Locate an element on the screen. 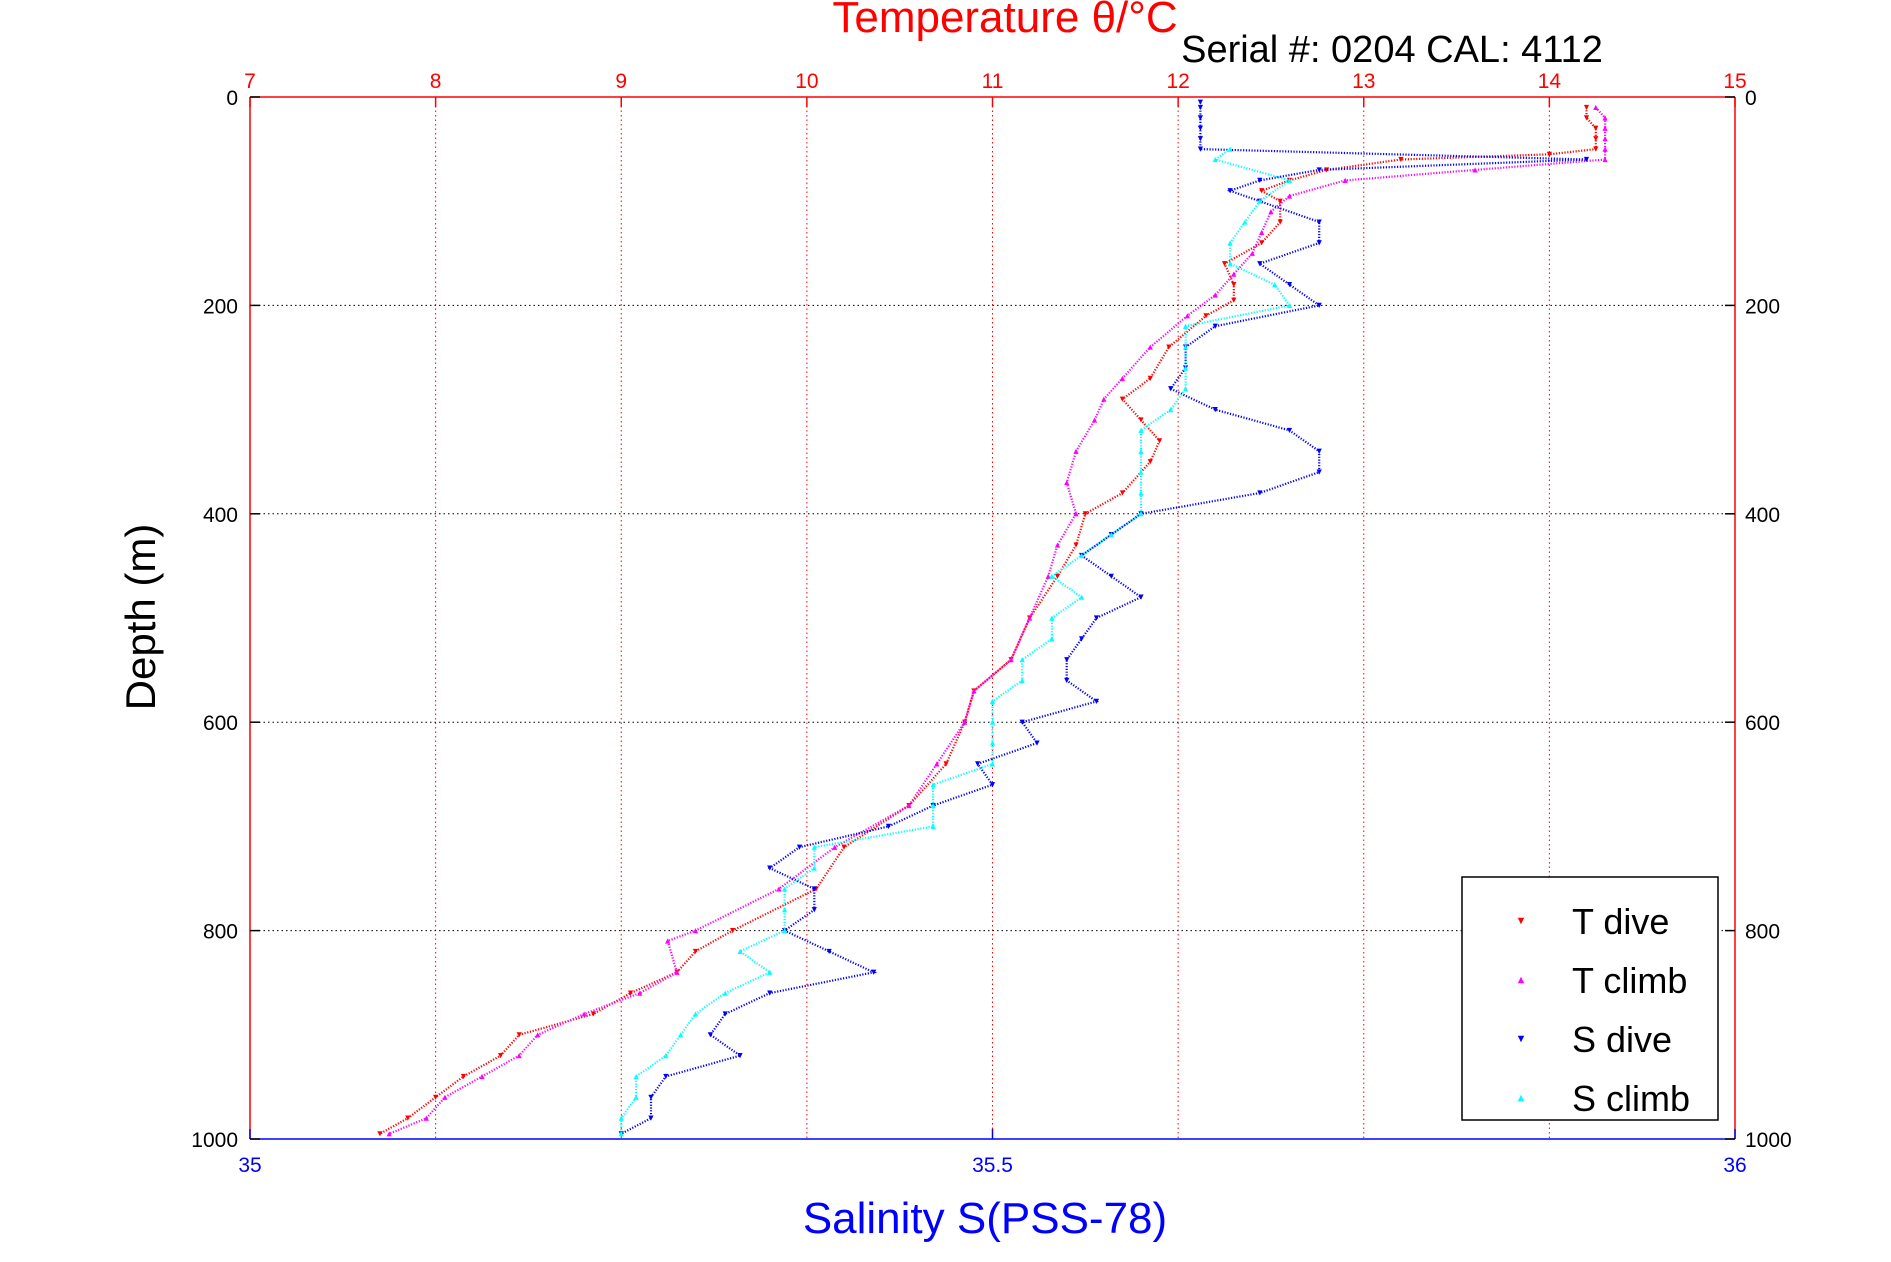 The width and height of the screenshot is (1891, 1262). temperature-tick-label: 10 is located at coordinates (806, 81).